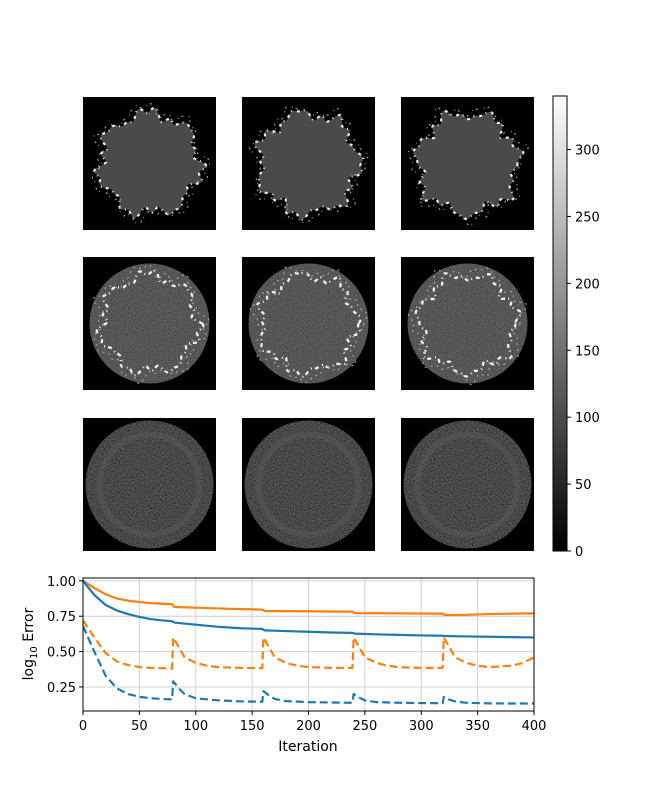 This screenshot has width=667, height=800. What do you see at coordinates (587, 217) in the screenshot?
I see `colorbar-tick-label: 250` at bounding box center [587, 217].